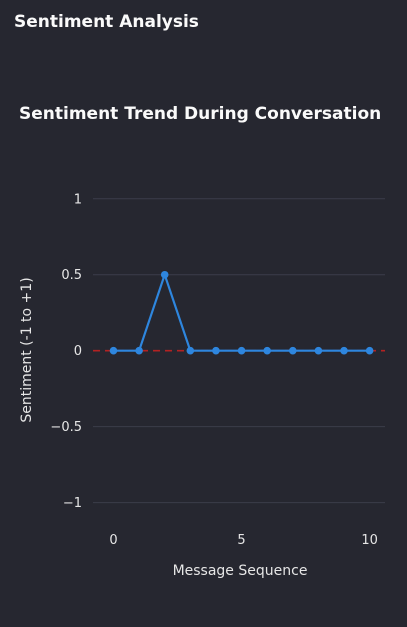  What do you see at coordinates (240, 571) in the screenshot?
I see `x-axis-label: Message Sequence` at bounding box center [240, 571].